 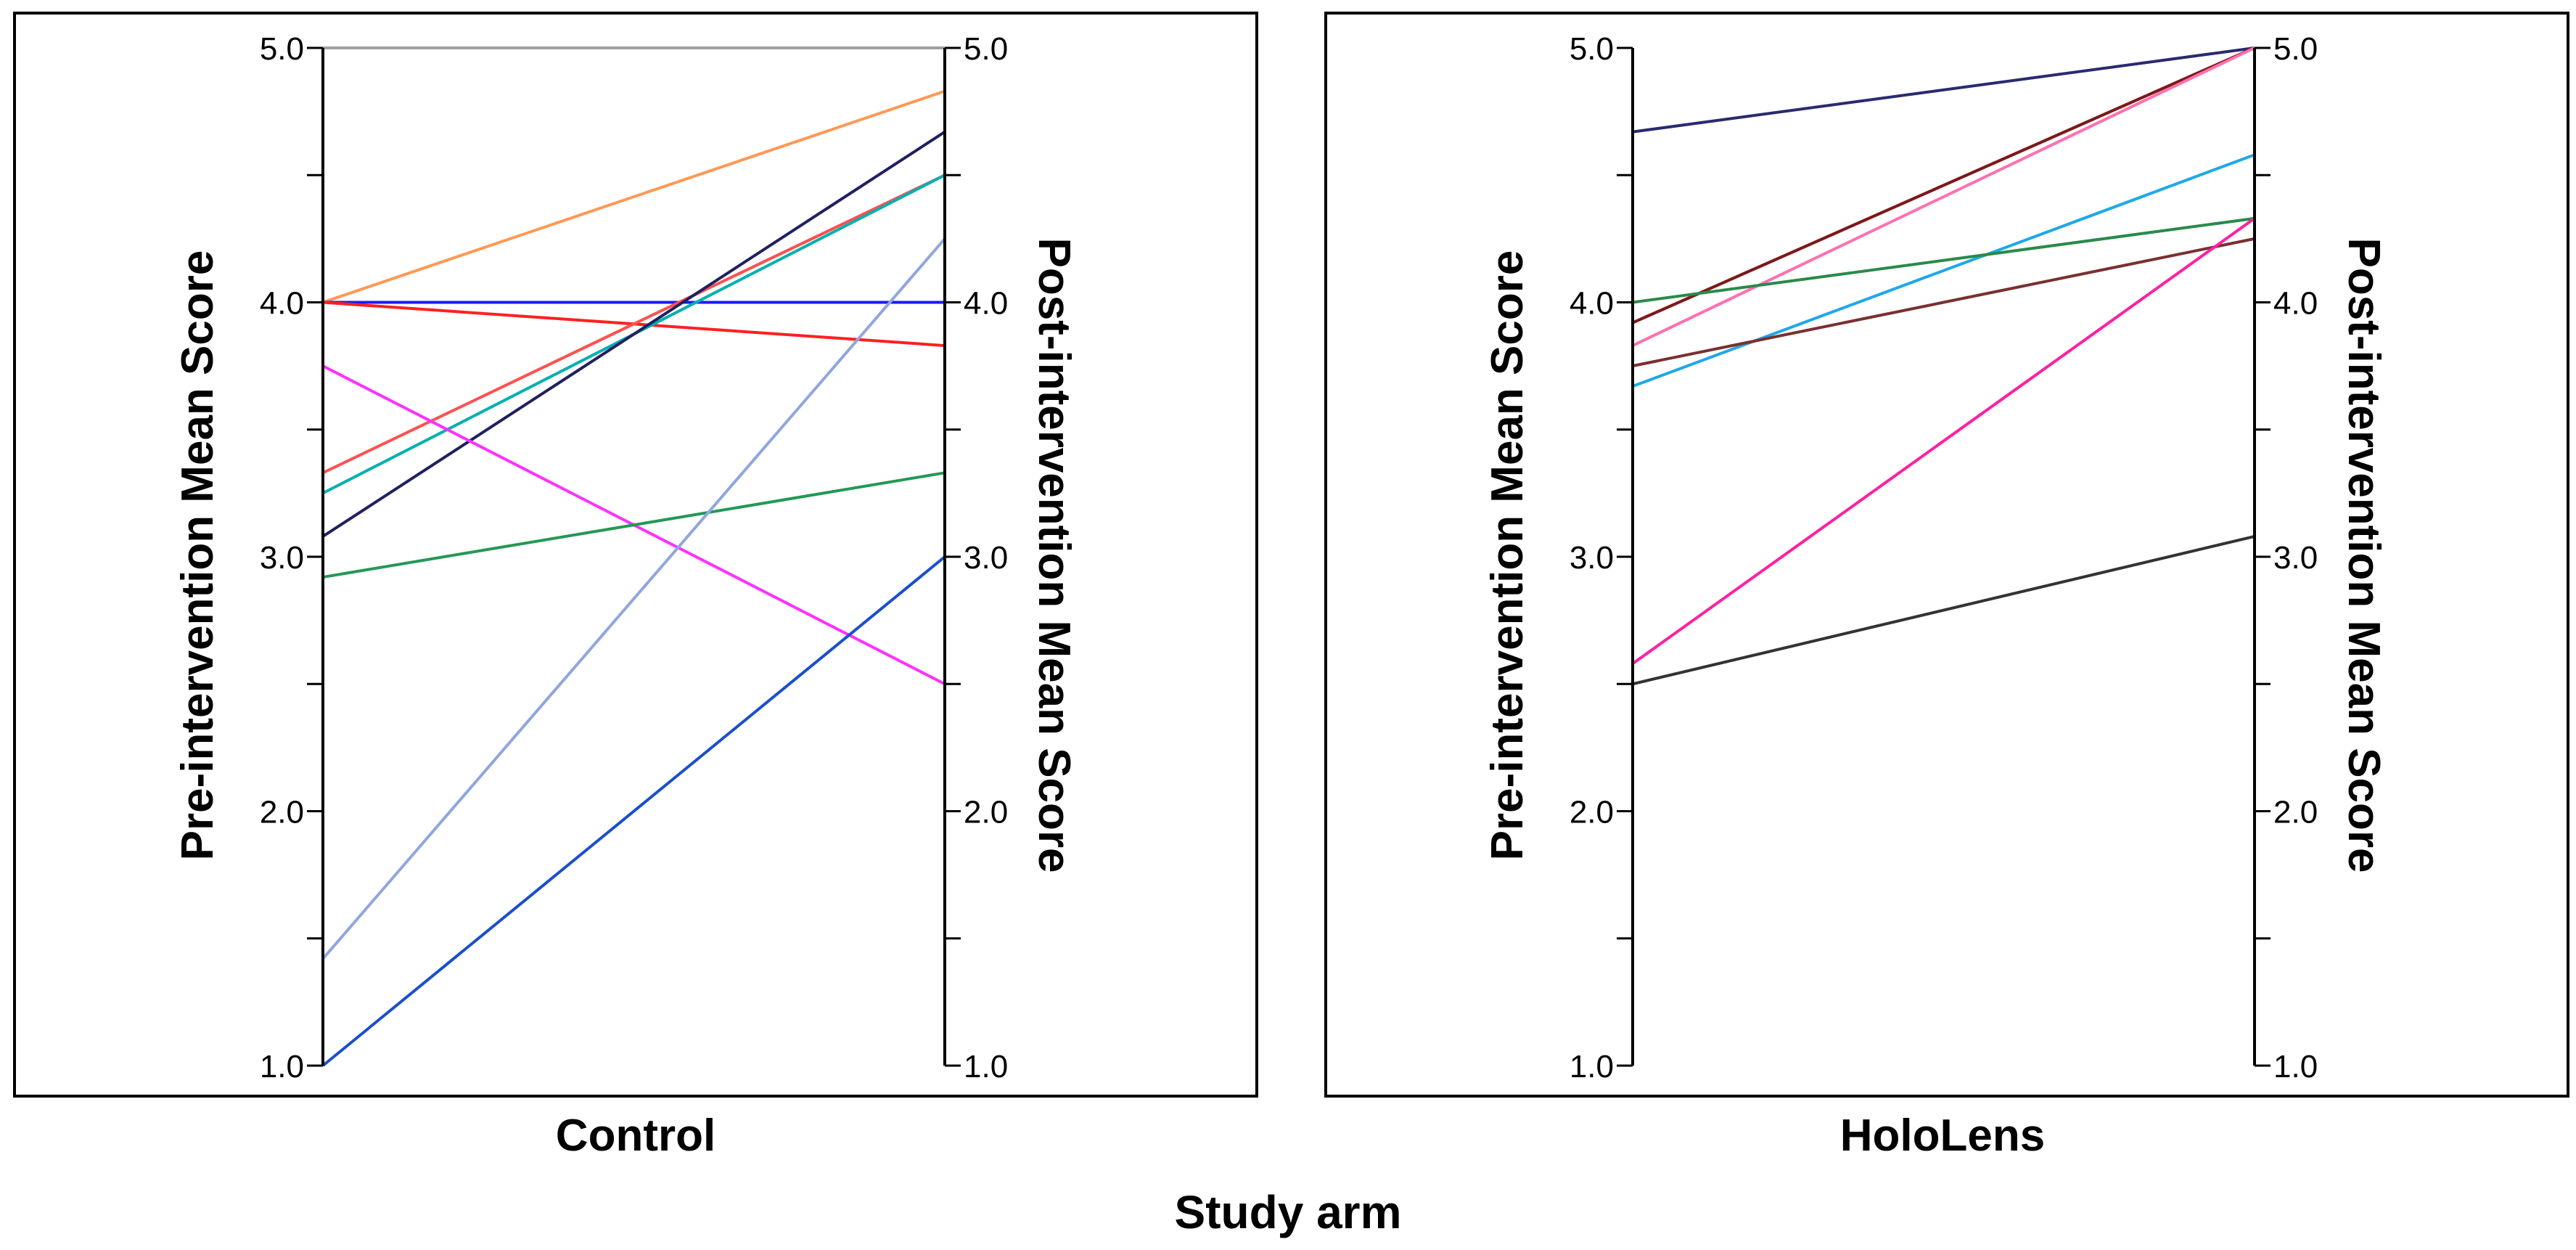 What do you see at coordinates (1592, 49) in the screenshot?
I see `panel-hololens-left-tick-label: 5.0` at bounding box center [1592, 49].